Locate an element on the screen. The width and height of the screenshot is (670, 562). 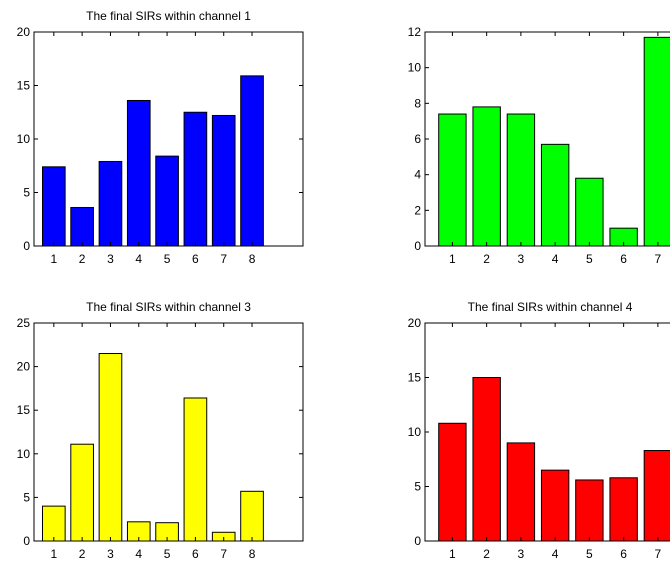
chart-title: The final SIRs within channel 3 is located at coordinates (168, 307).